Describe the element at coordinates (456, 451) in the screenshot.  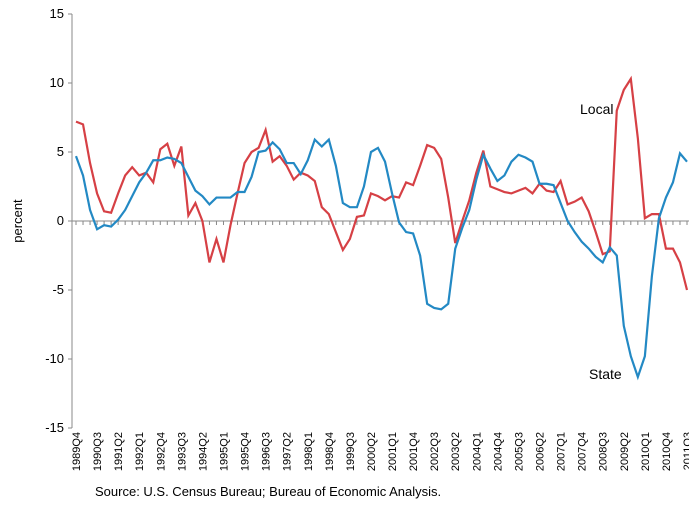
I see `x-tick-label: 2003Q2` at that location.